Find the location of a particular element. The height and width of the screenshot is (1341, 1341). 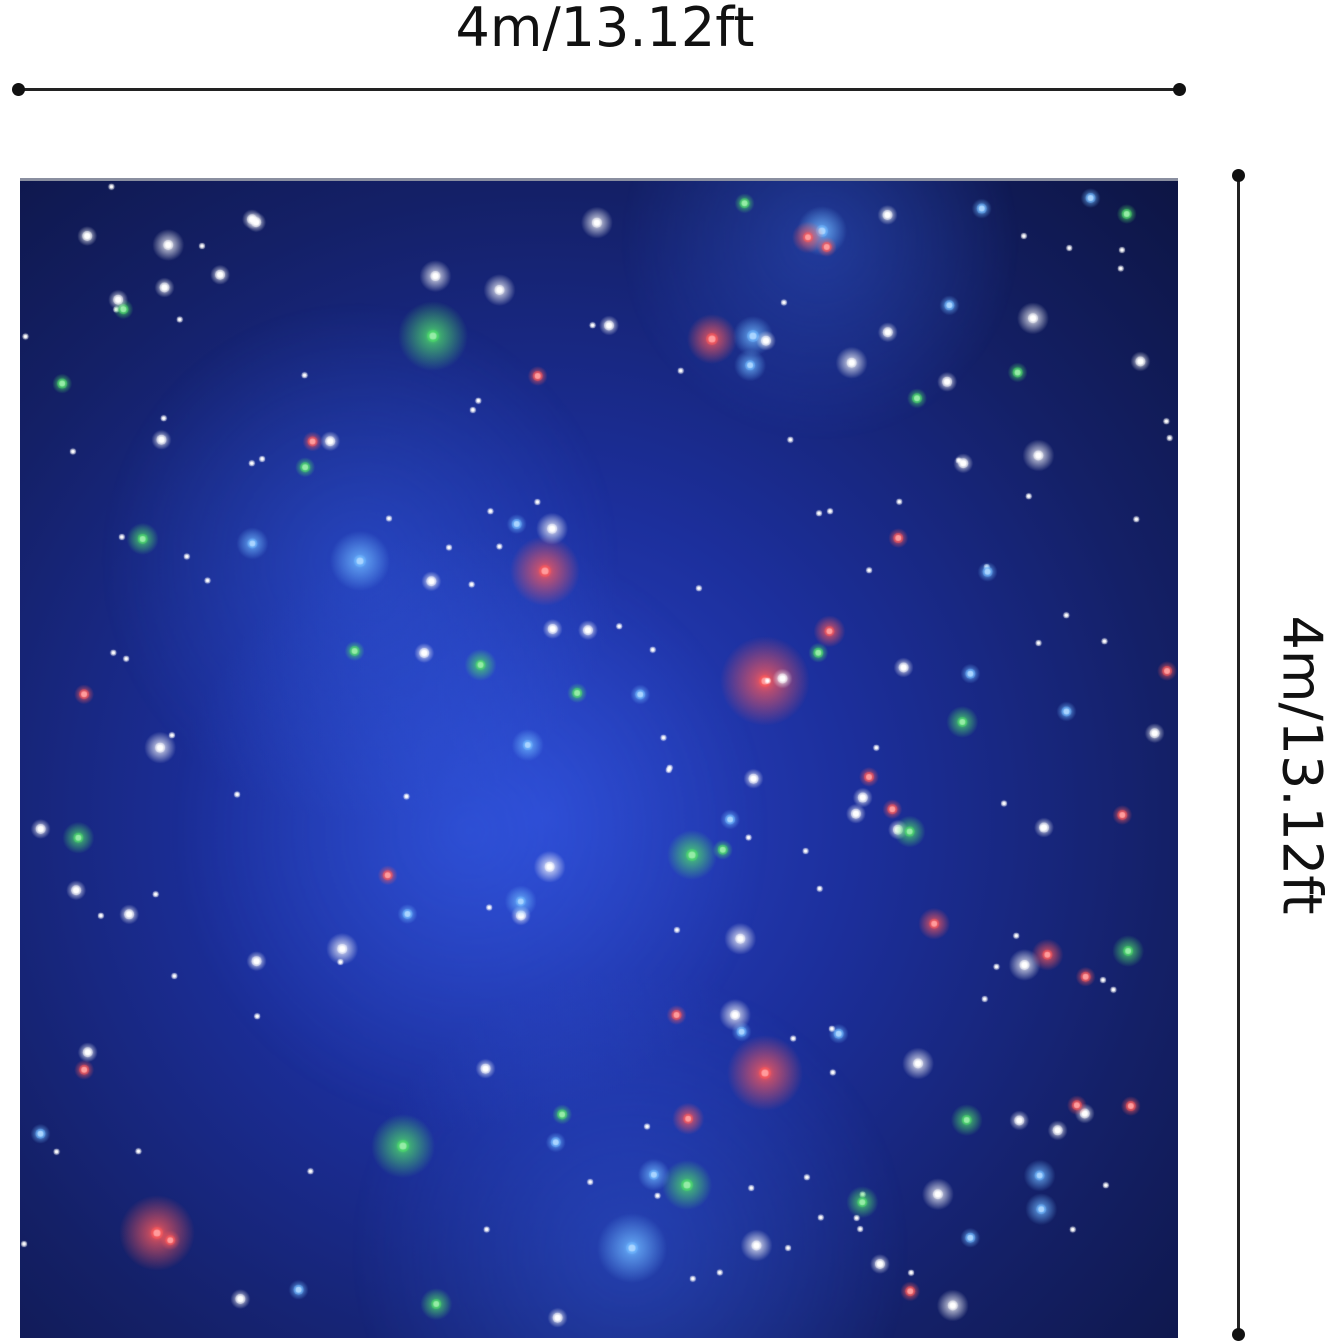

width-dimension-line is located at coordinates (599, 89).